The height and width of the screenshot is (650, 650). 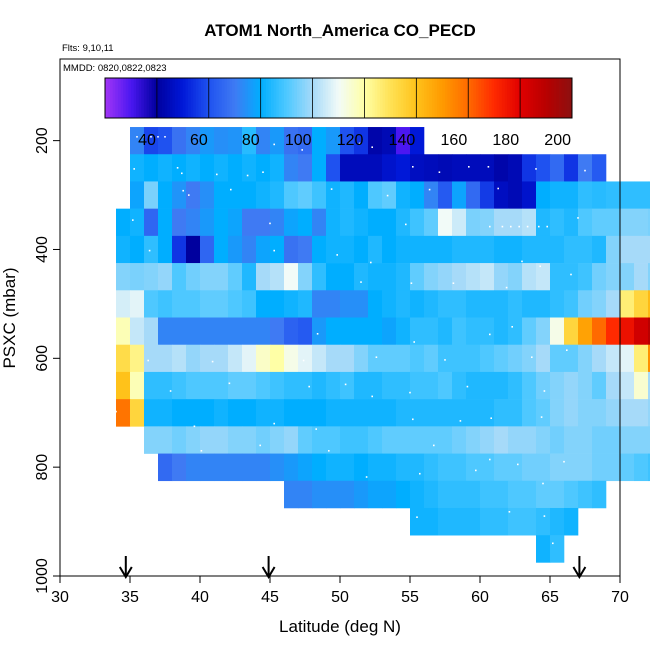 I want to click on dates-label: MMDD: 0820,0822,0823, so click(x=115, y=68).